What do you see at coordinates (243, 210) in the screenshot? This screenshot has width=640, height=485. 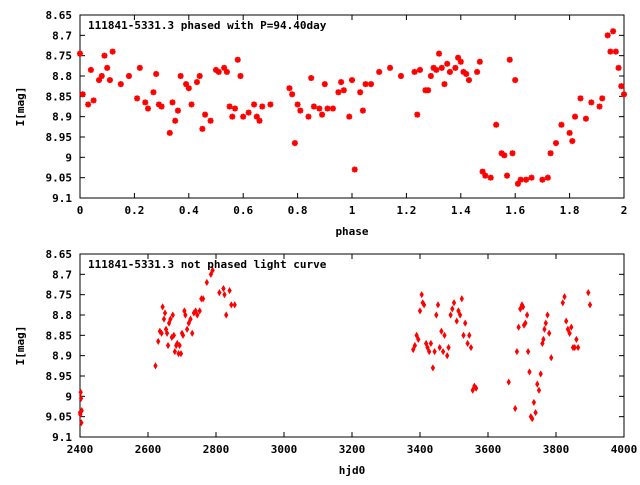 I see `x-tick-label: 0.6` at bounding box center [243, 210].